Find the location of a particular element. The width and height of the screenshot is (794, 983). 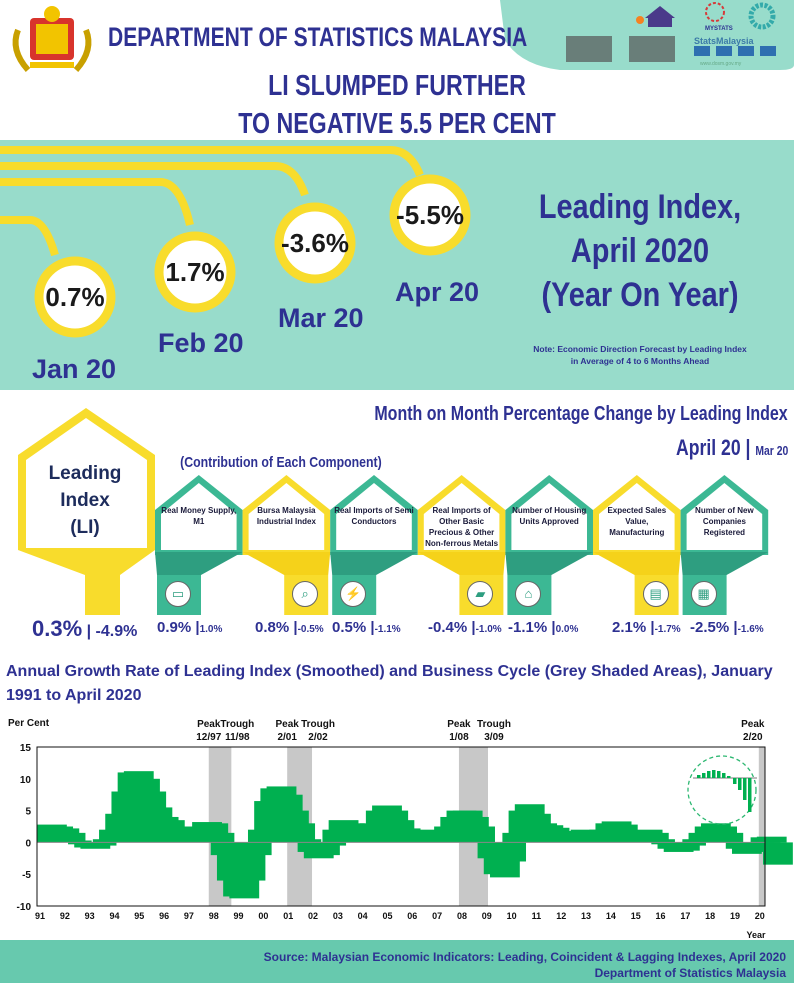

apr-circle is located at coordinates (430, 215).